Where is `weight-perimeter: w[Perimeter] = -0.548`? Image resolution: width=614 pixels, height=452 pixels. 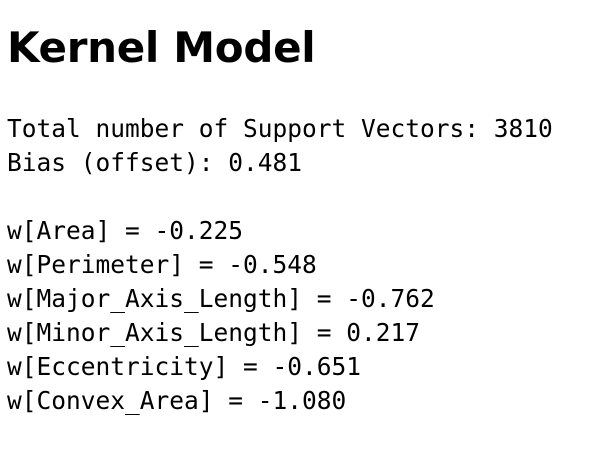
weight-perimeter: w[Perimeter] = -0.548 is located at coordinates (162, 264).